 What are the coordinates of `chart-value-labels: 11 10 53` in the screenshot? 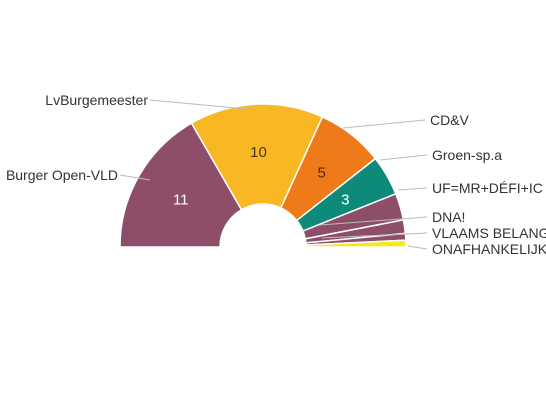 It's located at (261, 176).